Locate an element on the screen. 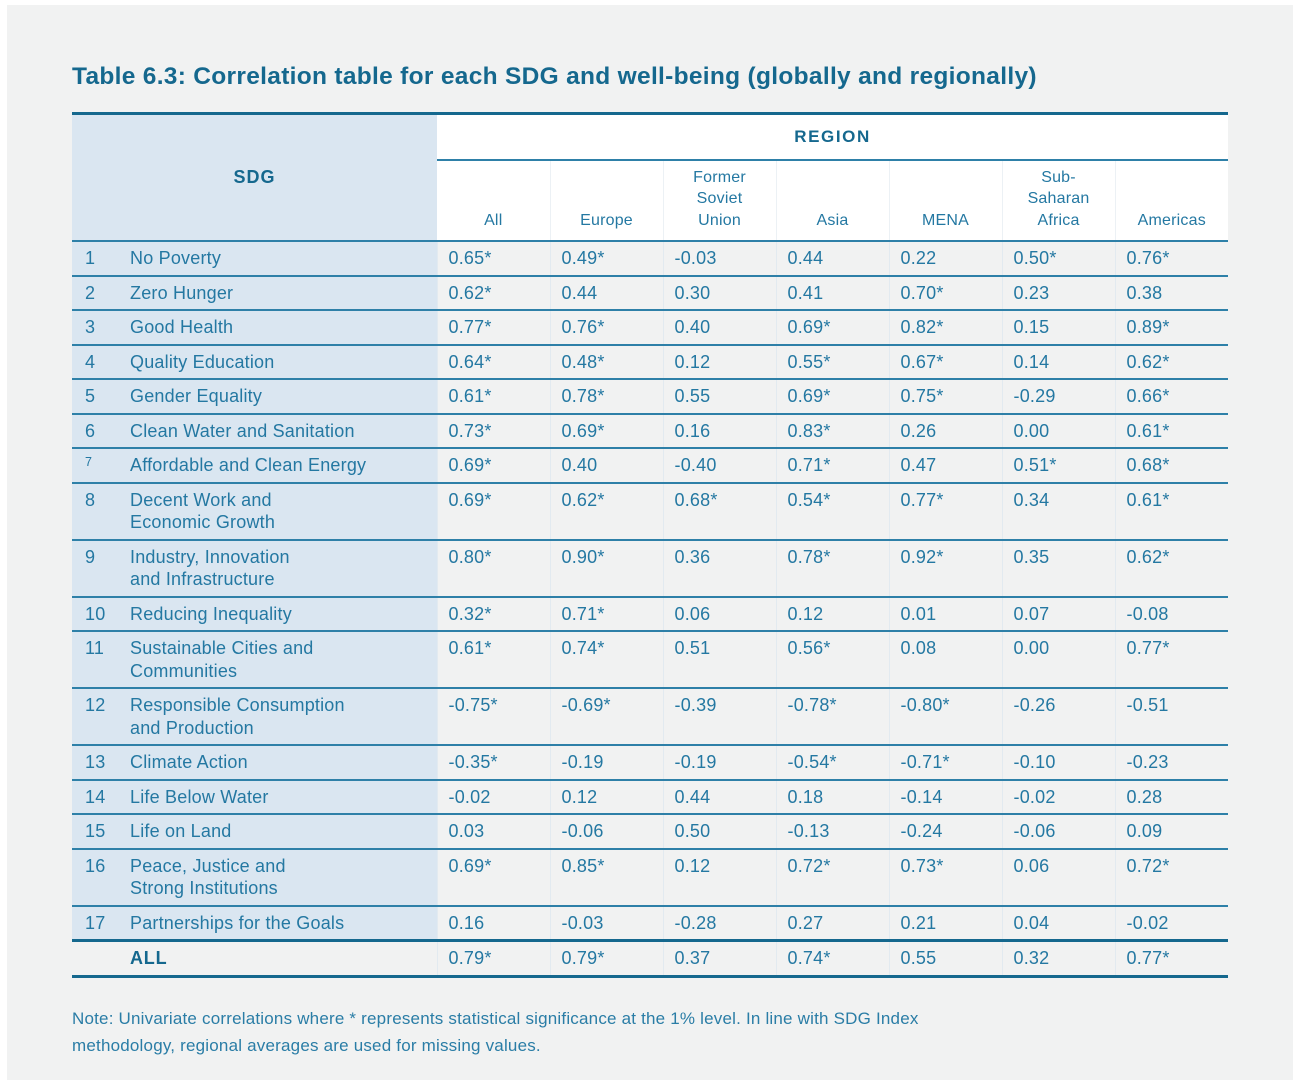  correlation-value: -0.19 is located at coordinates (719, 763).